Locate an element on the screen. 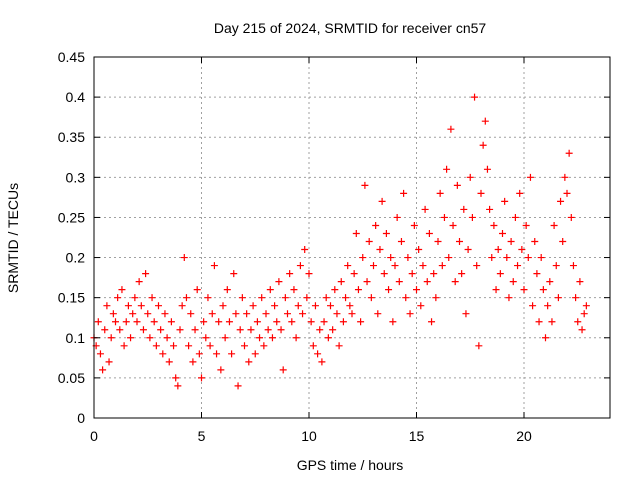  y-tick-label: 0.2 is located at coordinates (76, 258).